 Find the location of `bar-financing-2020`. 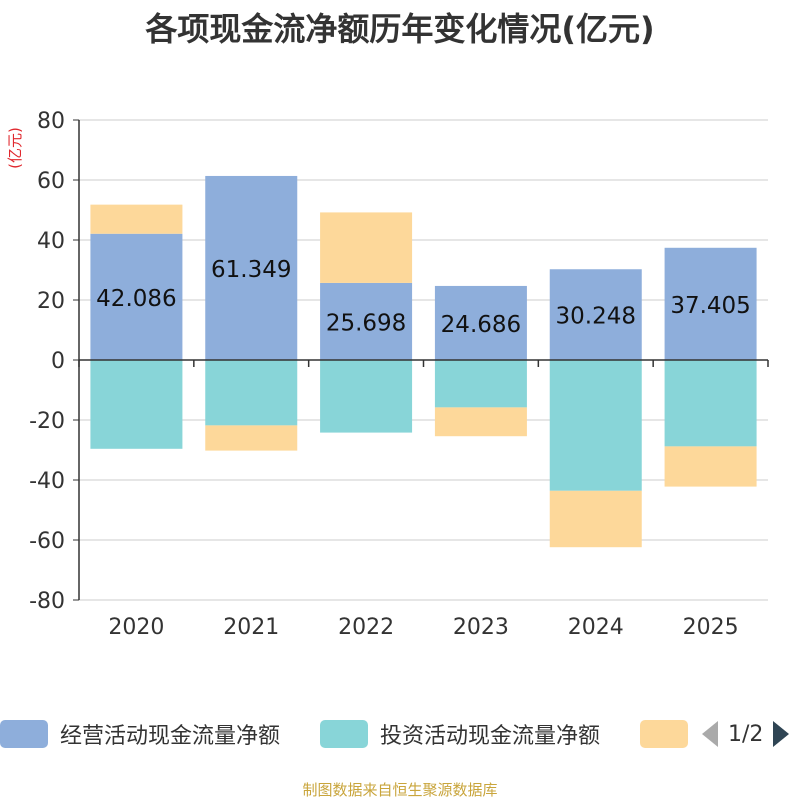

bar-financing-2020 is located at coordinates (136, 219).